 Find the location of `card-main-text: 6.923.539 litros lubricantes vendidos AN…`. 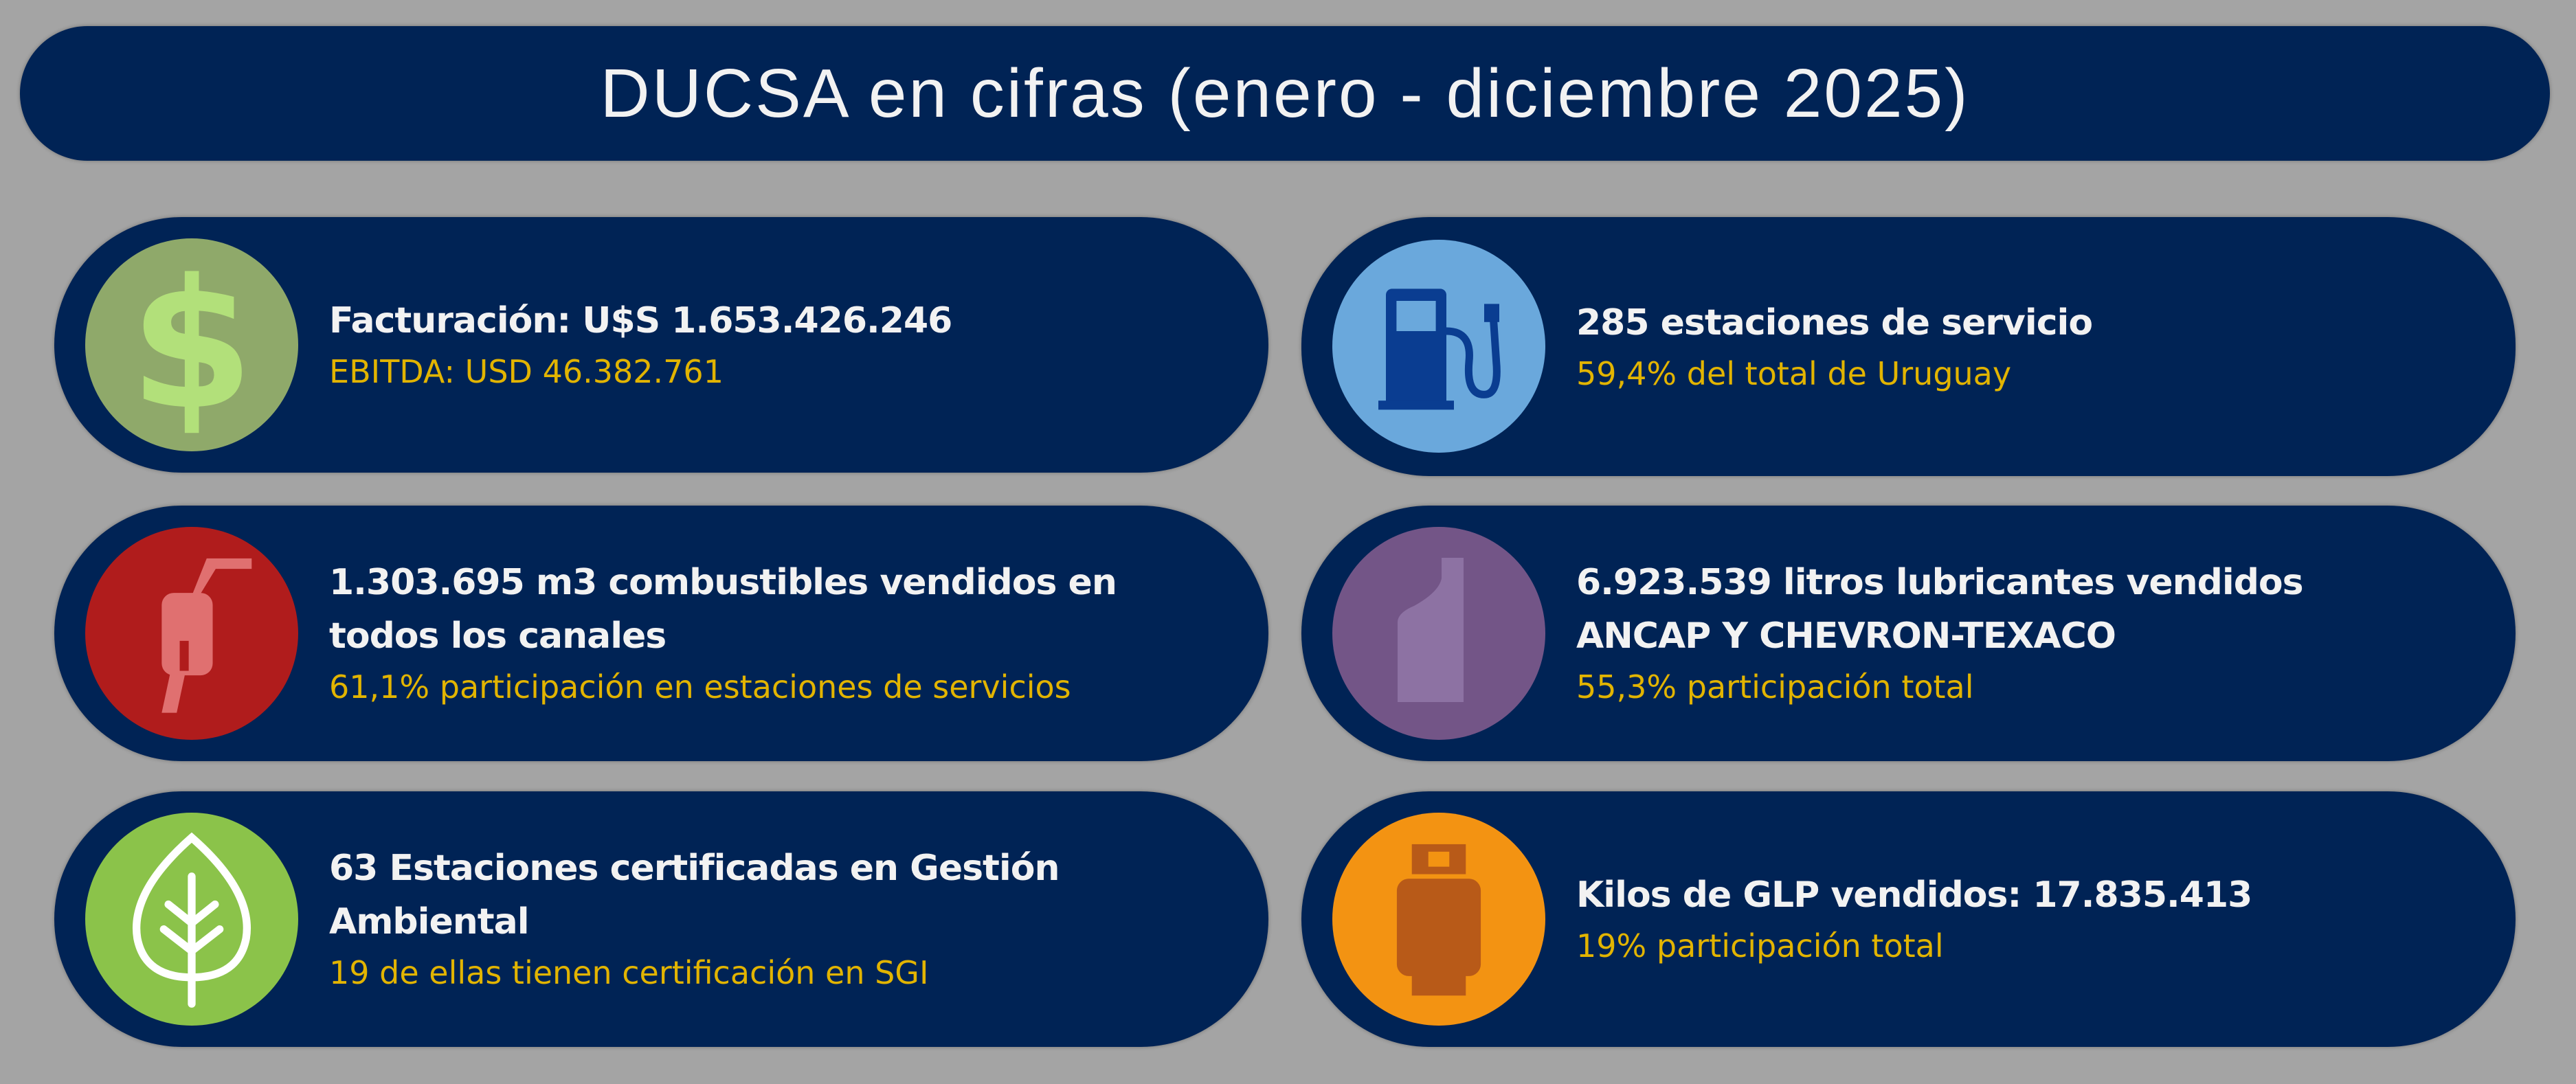

card-main-text: 6.923.539 litros lubricantes vendidos AN… is located at coordinates (1940, 609).